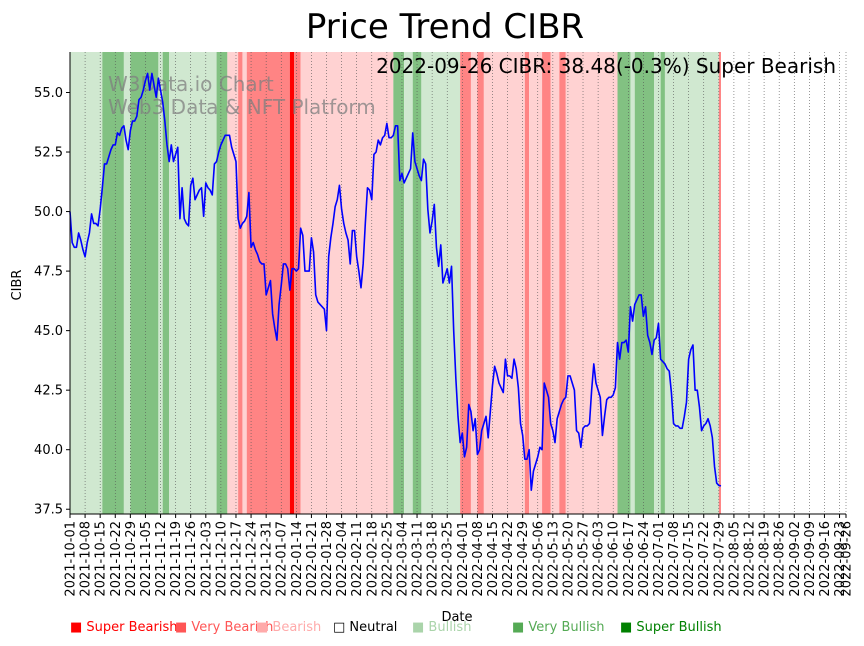 Image resolution: width=864 pixels, height=646 pixels. What do you see at coordinates (327, 559) in the screenshot?
I see `x-tick-label: 2022-01-28` at bounding box center [327, 559].